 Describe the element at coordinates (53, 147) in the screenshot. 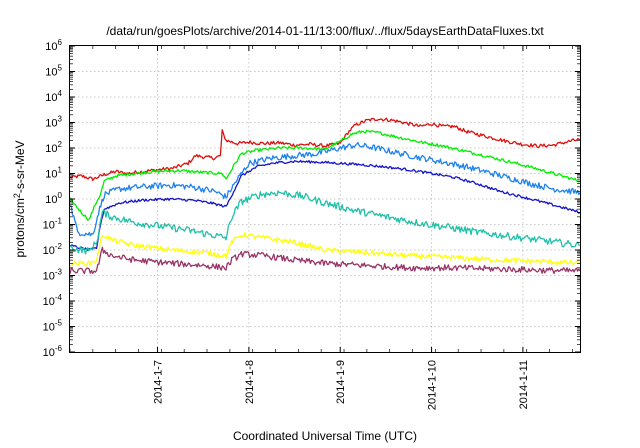

I see `y-tick-label: 10²` at that location.